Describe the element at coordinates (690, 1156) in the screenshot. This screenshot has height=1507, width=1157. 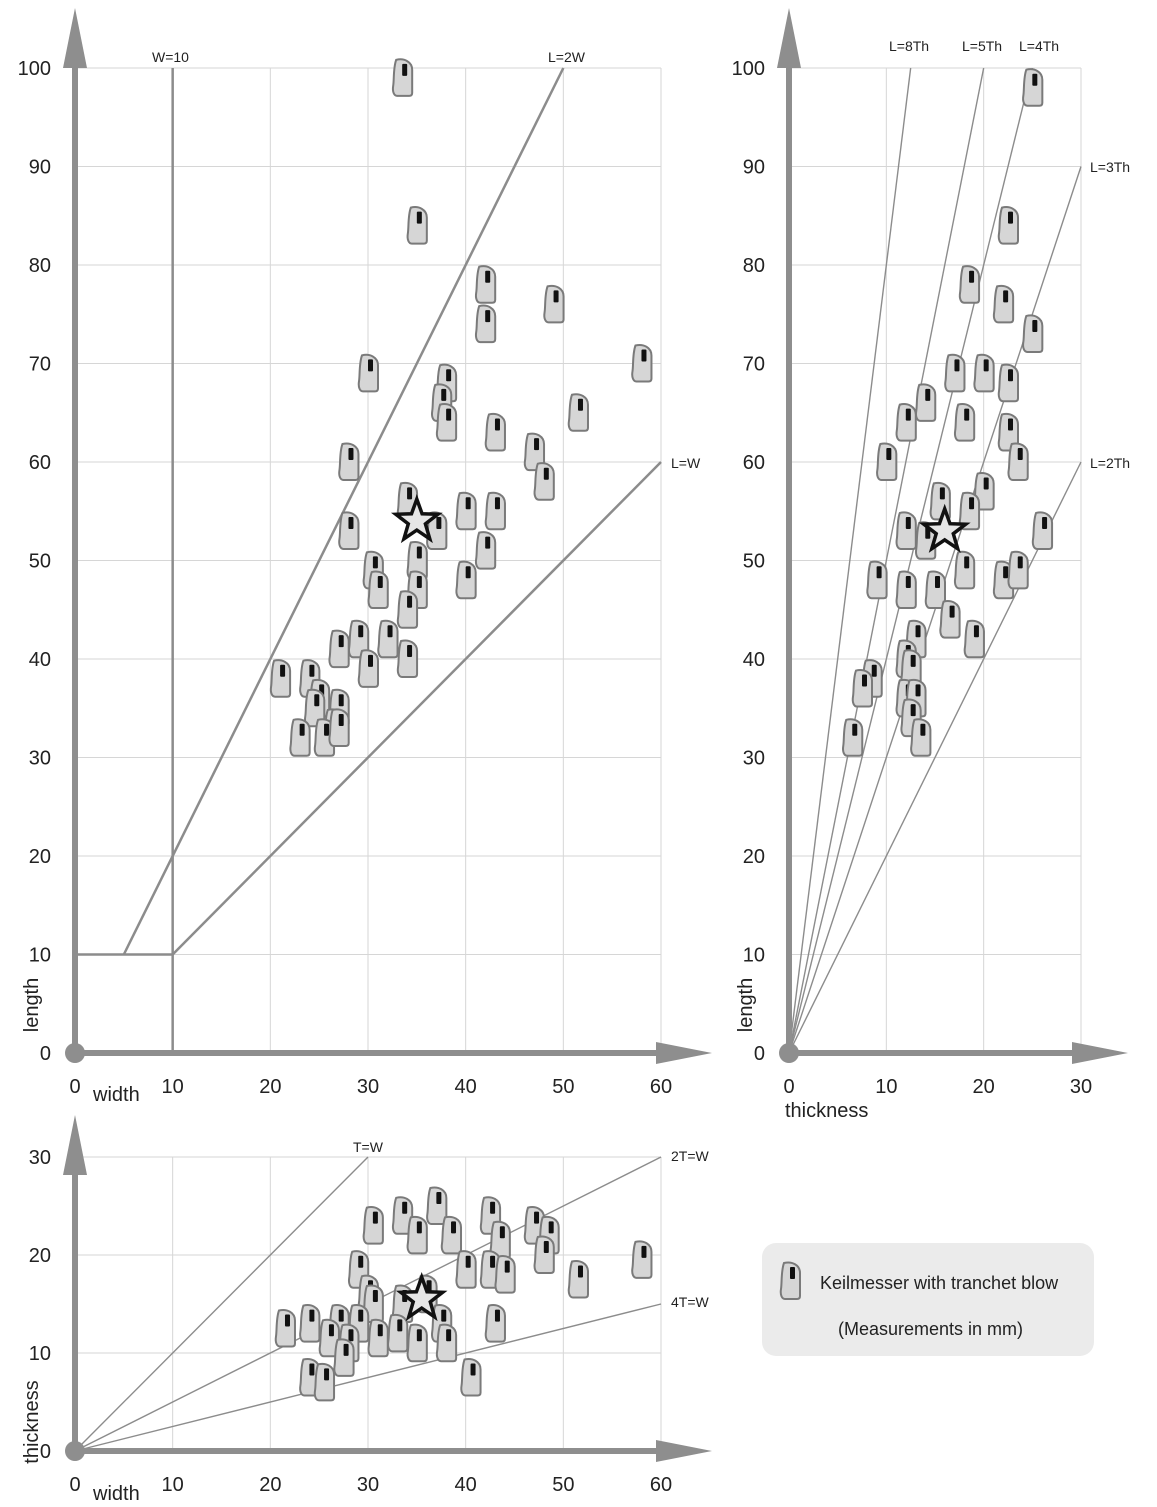
I see `reference-line-label: 2T=W` at that location.